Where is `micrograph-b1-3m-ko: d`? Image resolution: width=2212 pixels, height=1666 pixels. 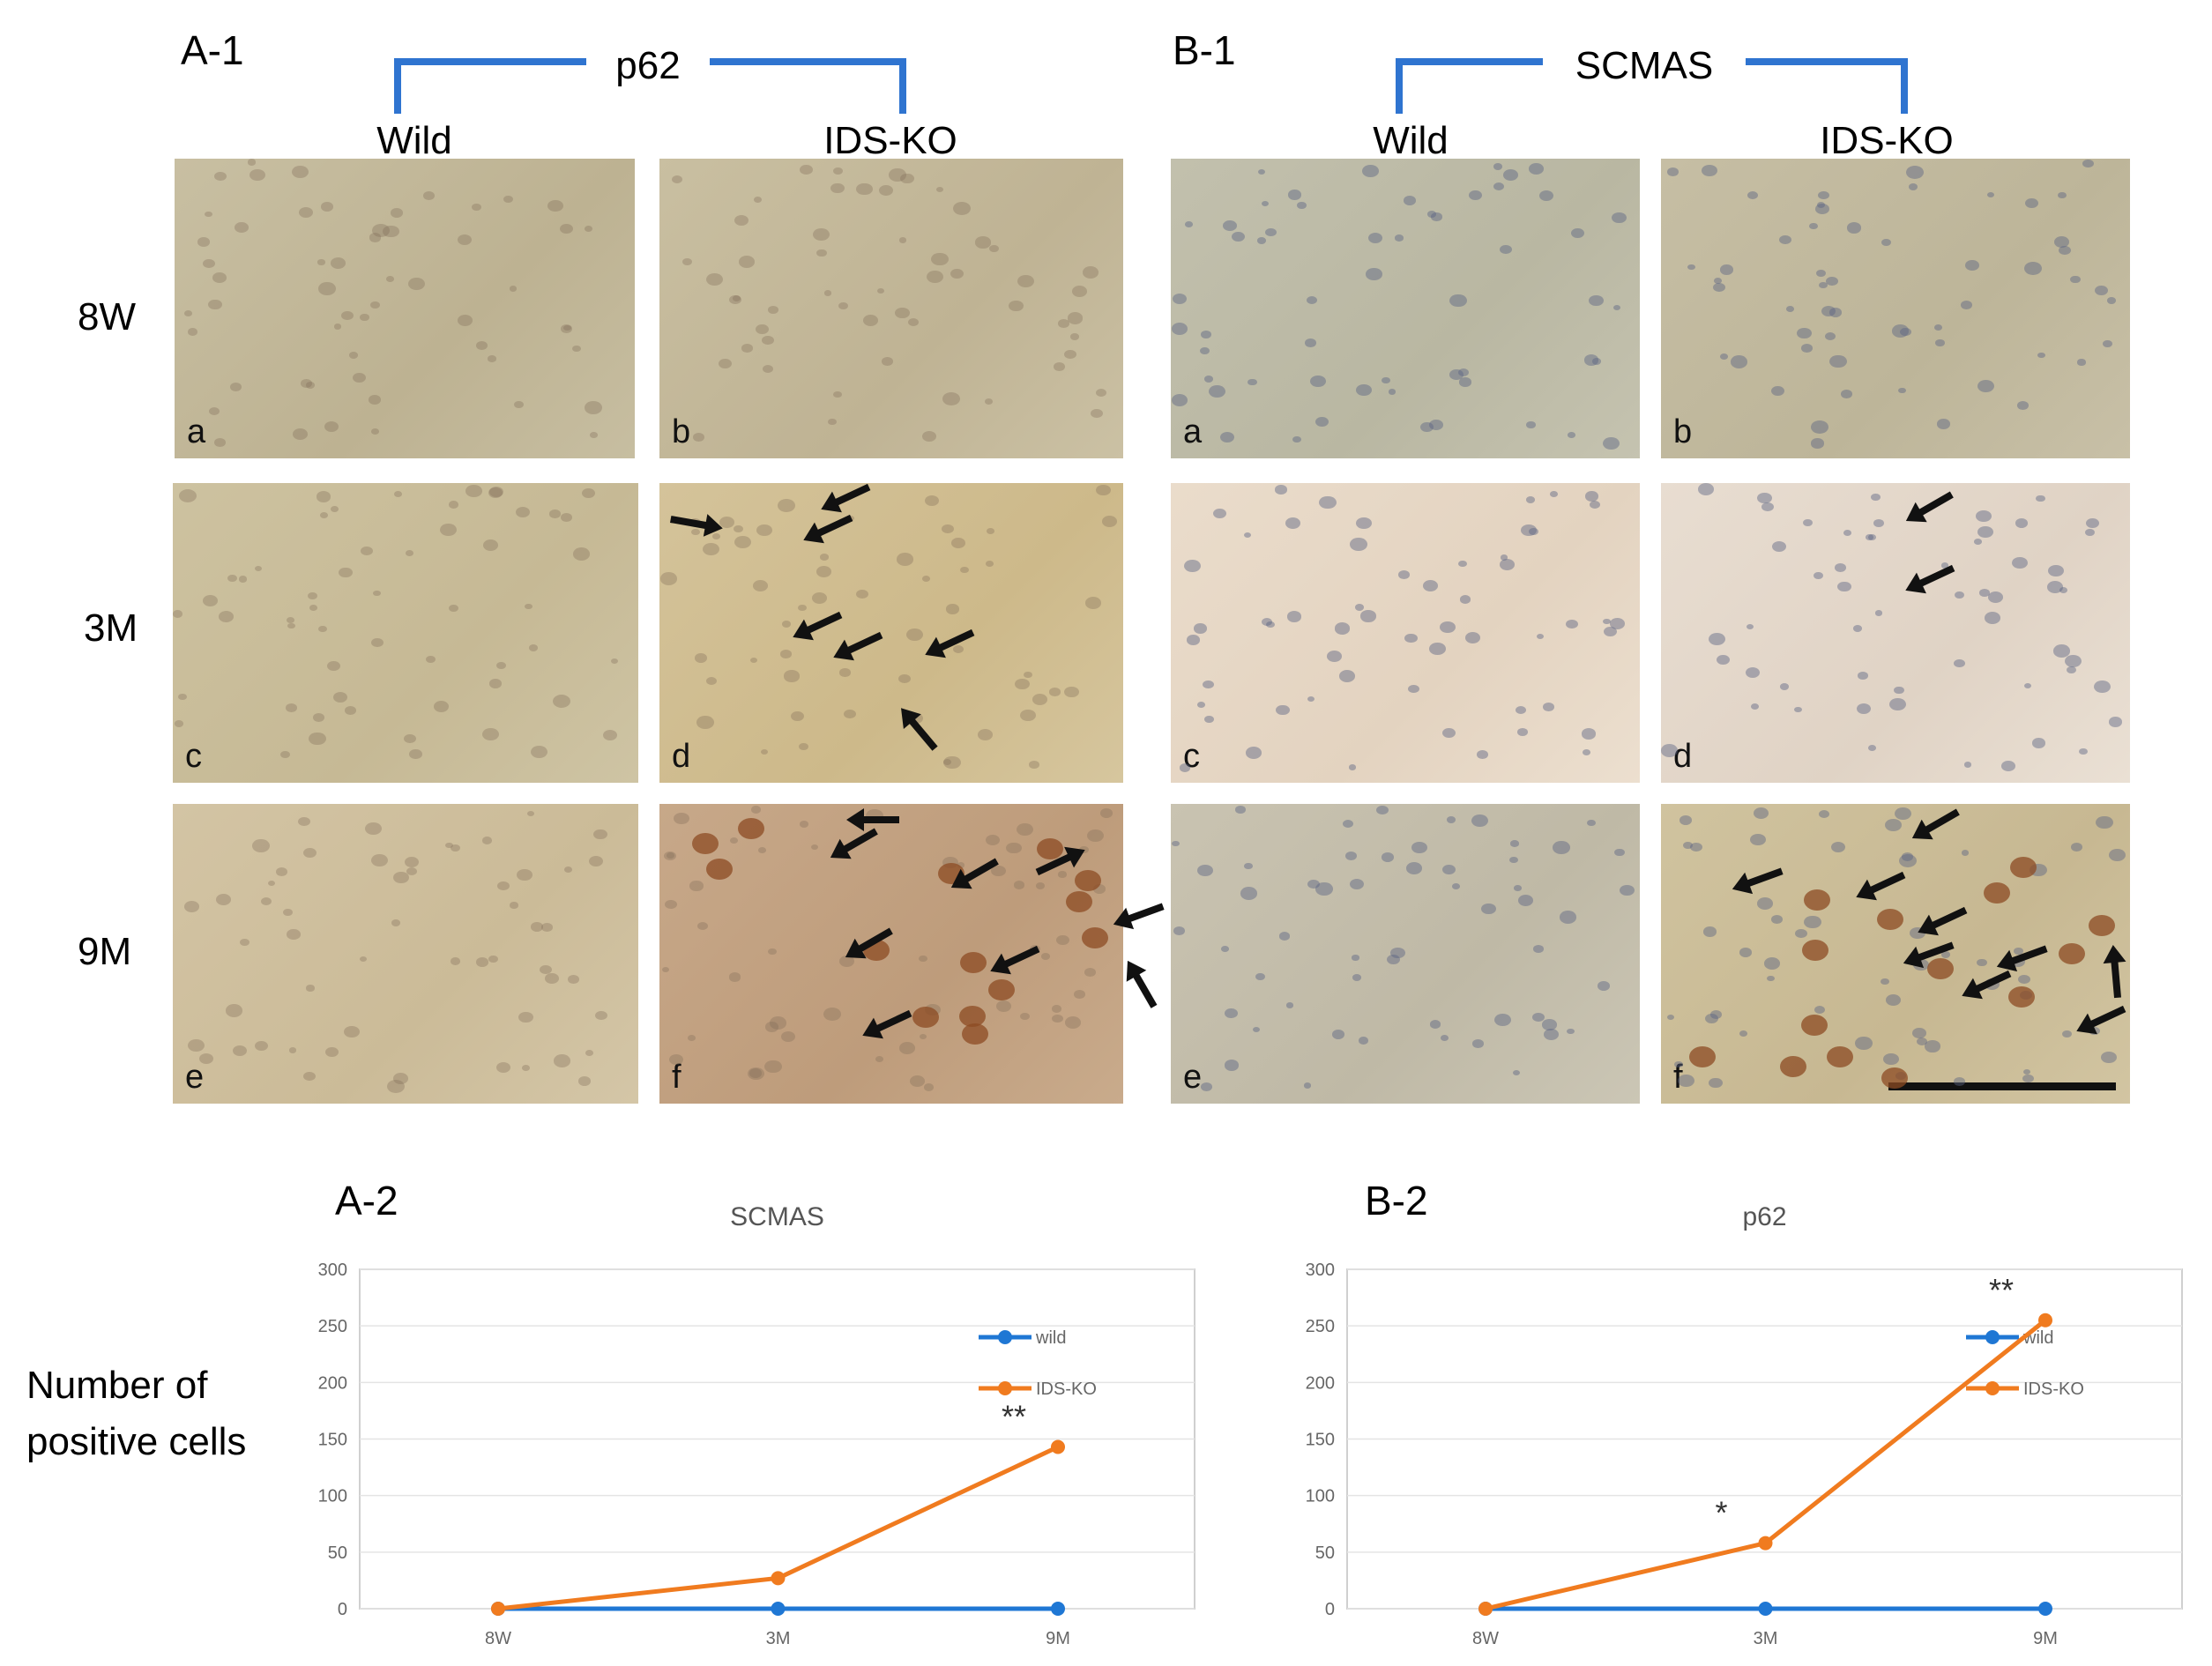 micrograph-b1-3m-ko: d is located at coordinates (1896, 633).